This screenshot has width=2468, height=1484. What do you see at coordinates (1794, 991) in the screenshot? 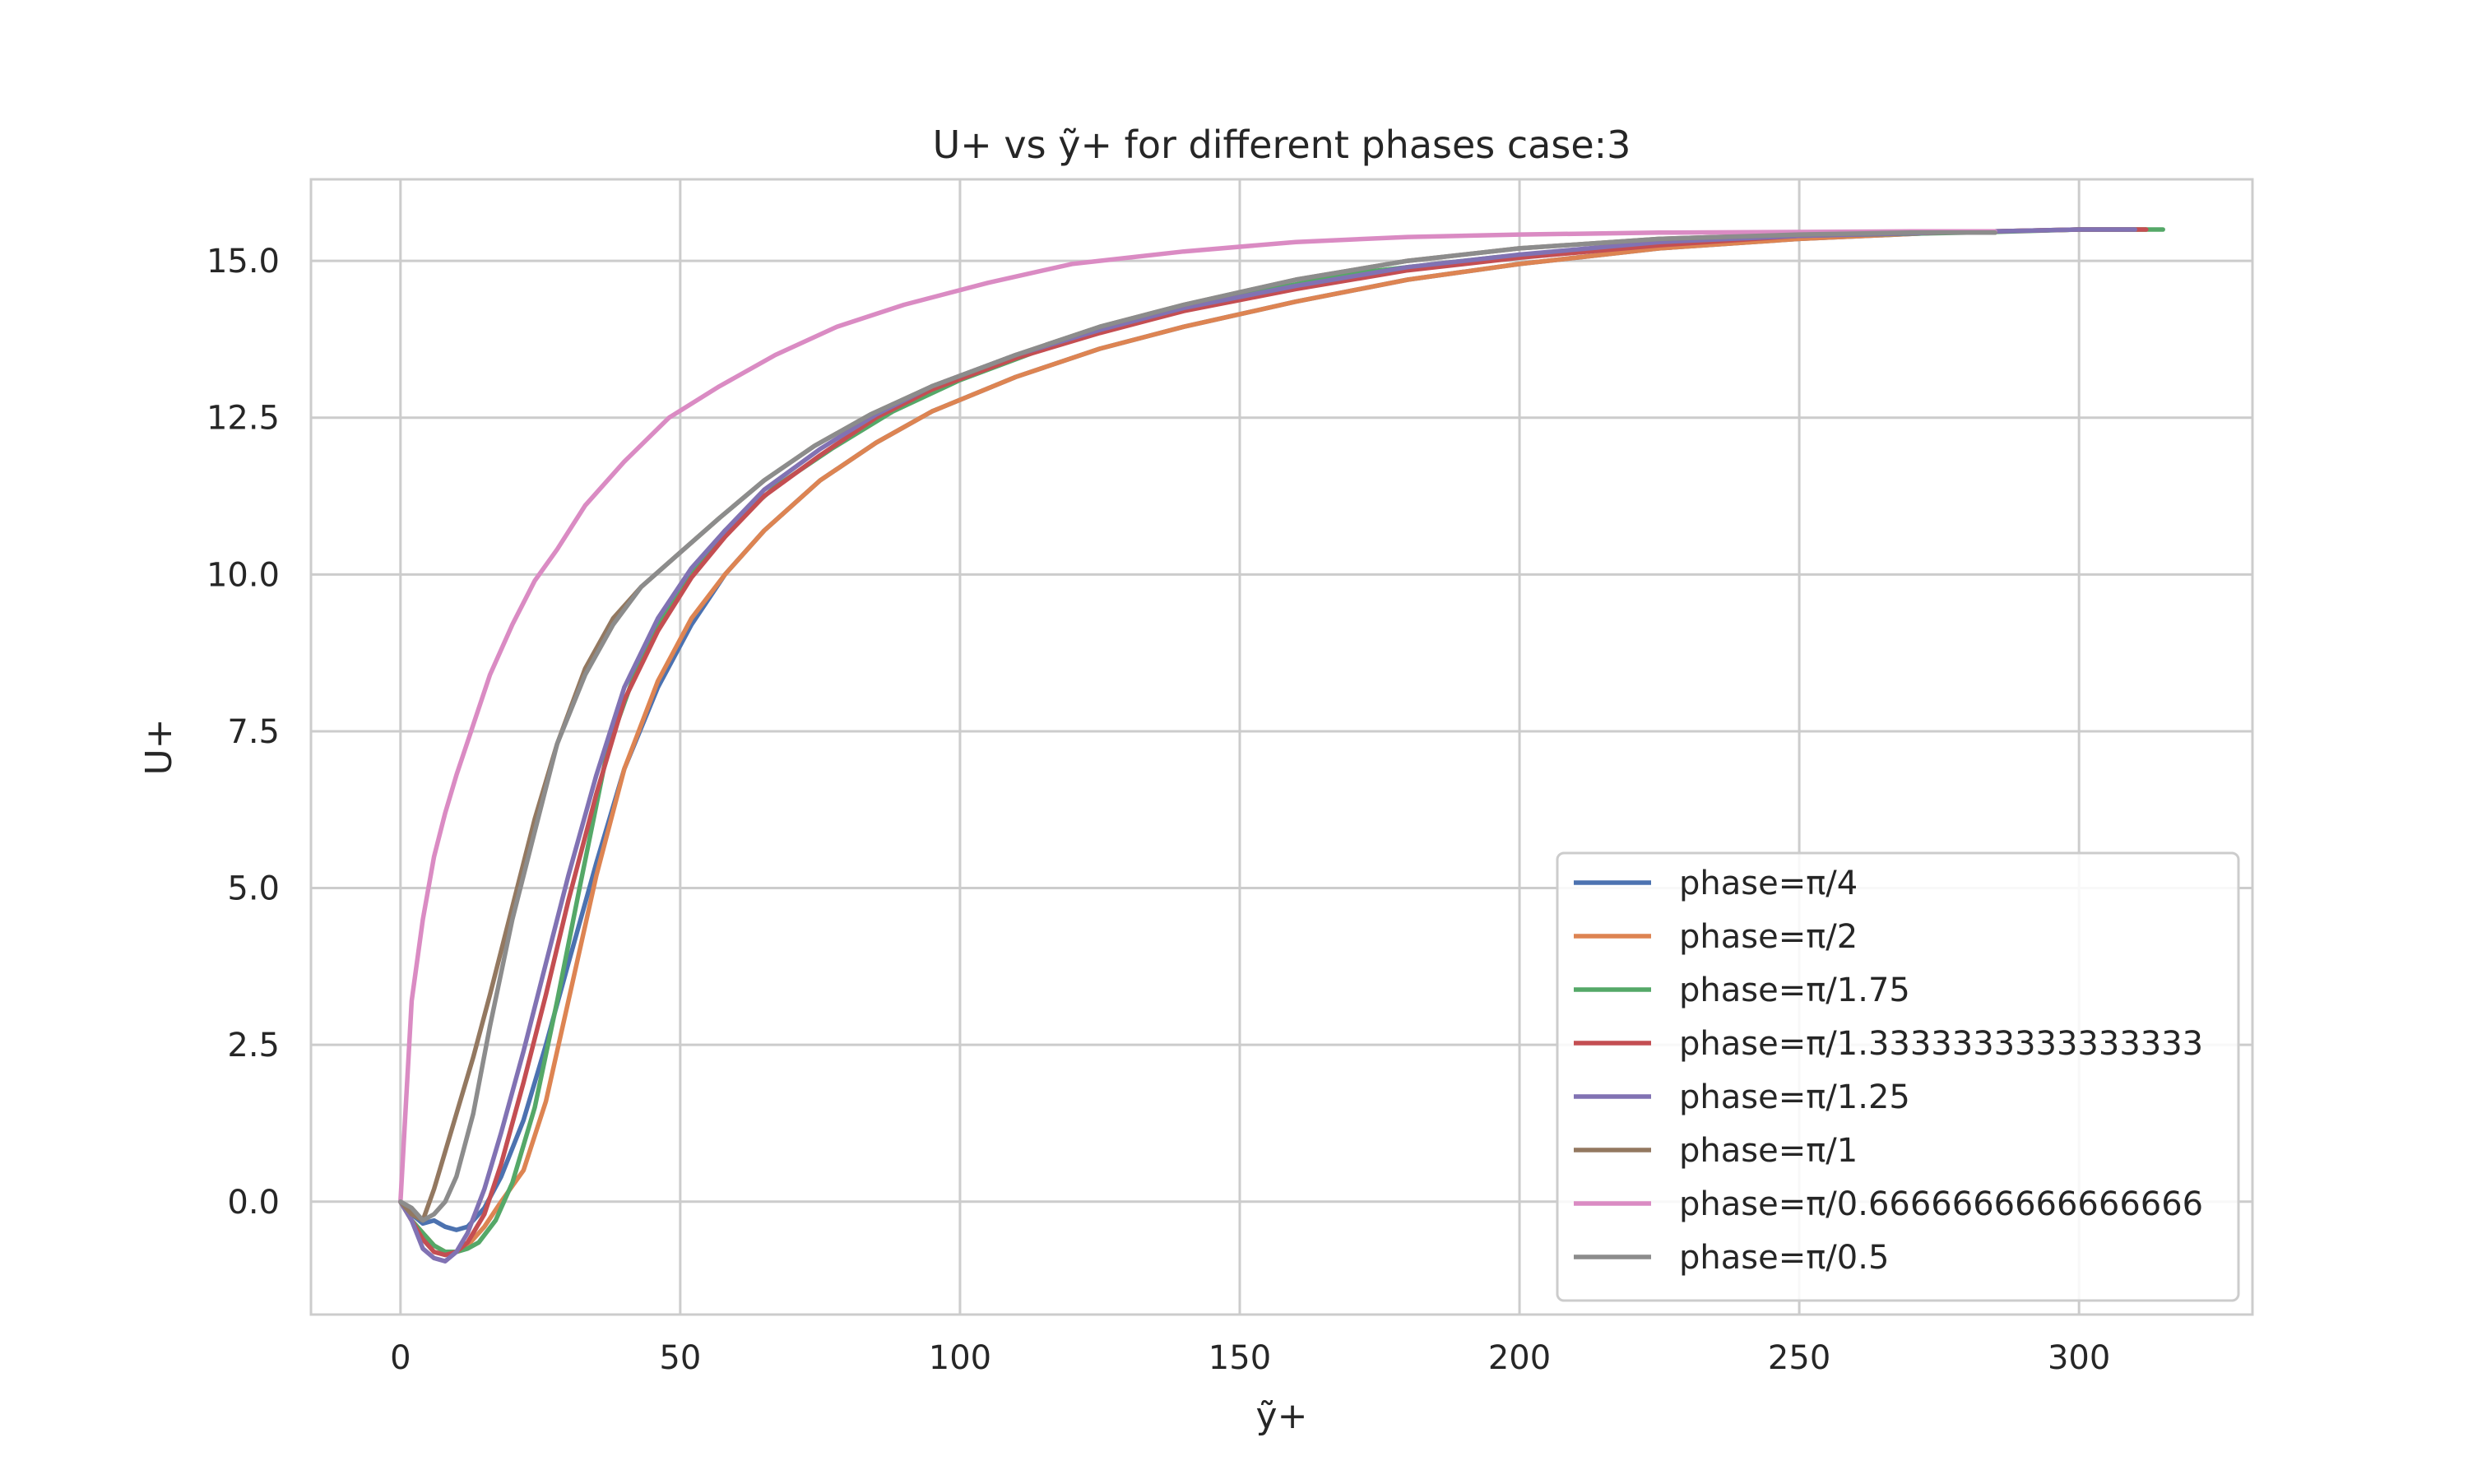
I see `legend-label: phase=π/1.75` at bounding box center [1794, 991].